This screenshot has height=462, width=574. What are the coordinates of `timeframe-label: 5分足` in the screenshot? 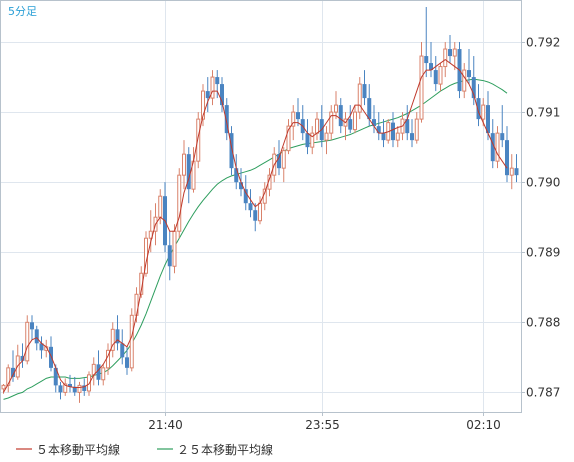 It's located at (22, 11).